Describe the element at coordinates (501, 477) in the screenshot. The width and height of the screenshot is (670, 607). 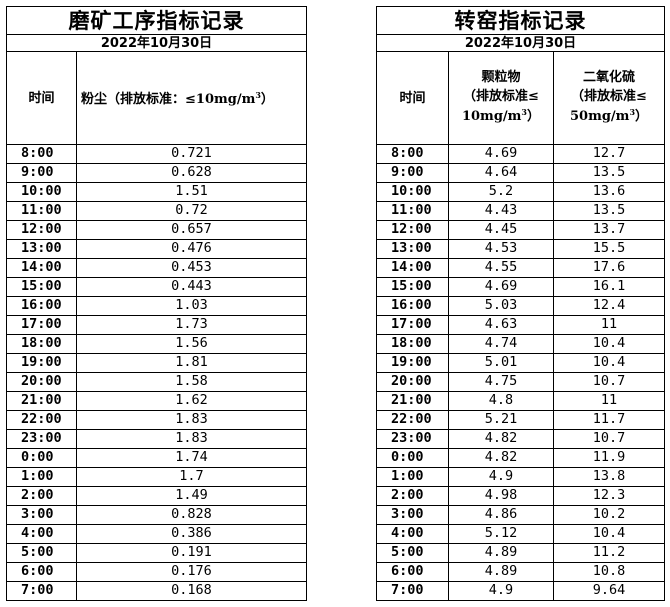
I see `particulate-value-cell: 4.9` at that location.